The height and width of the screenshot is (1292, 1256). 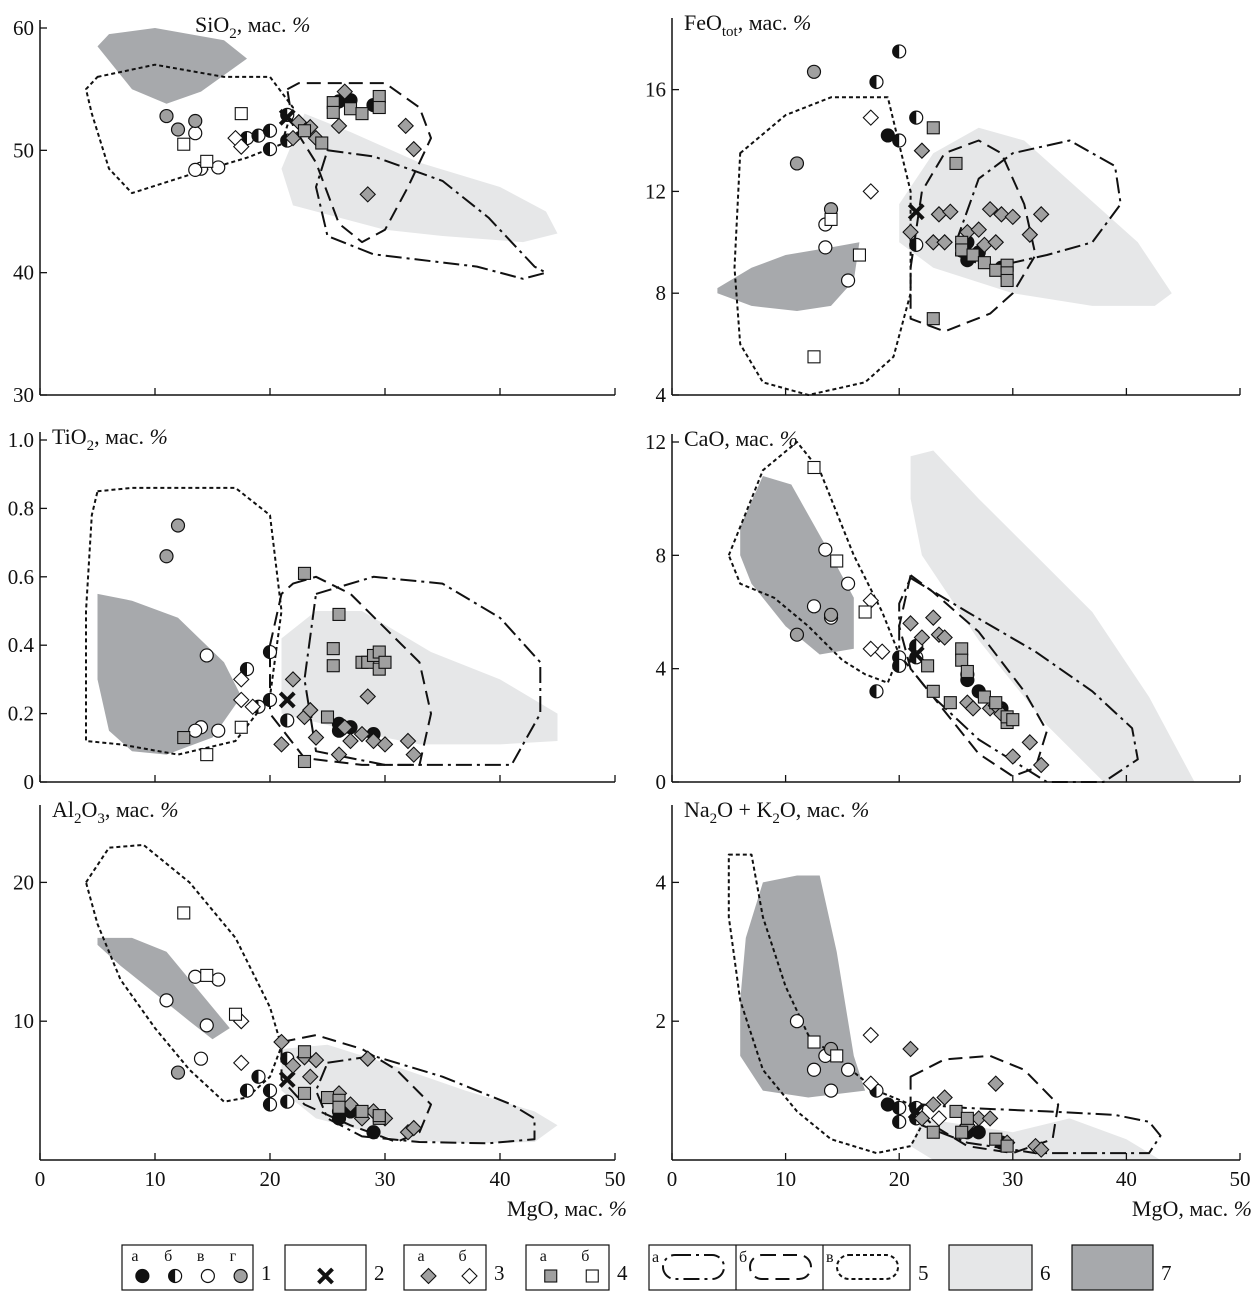 What do you see at coordinates (655, 442) in the screenshot?
I see `y-tick-label-cao: 12` at bounding box center [655, 442].